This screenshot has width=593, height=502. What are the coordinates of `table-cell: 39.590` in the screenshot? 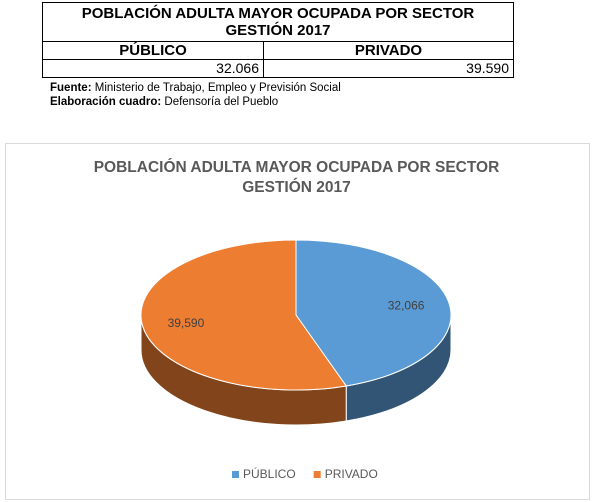 It's located at (388, 68).